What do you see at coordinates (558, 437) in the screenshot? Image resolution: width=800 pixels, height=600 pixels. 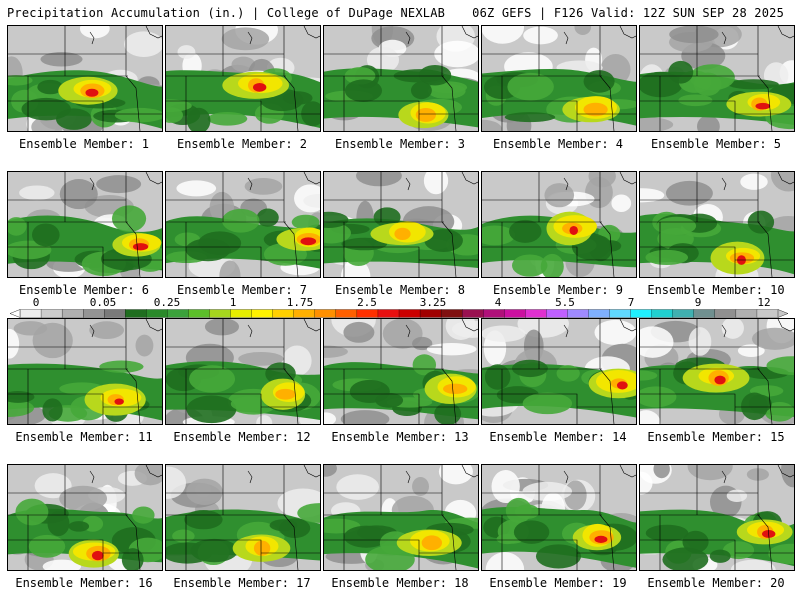 I see `panel-label: Ensemble Member: 14` at bounding box center [558, 437].